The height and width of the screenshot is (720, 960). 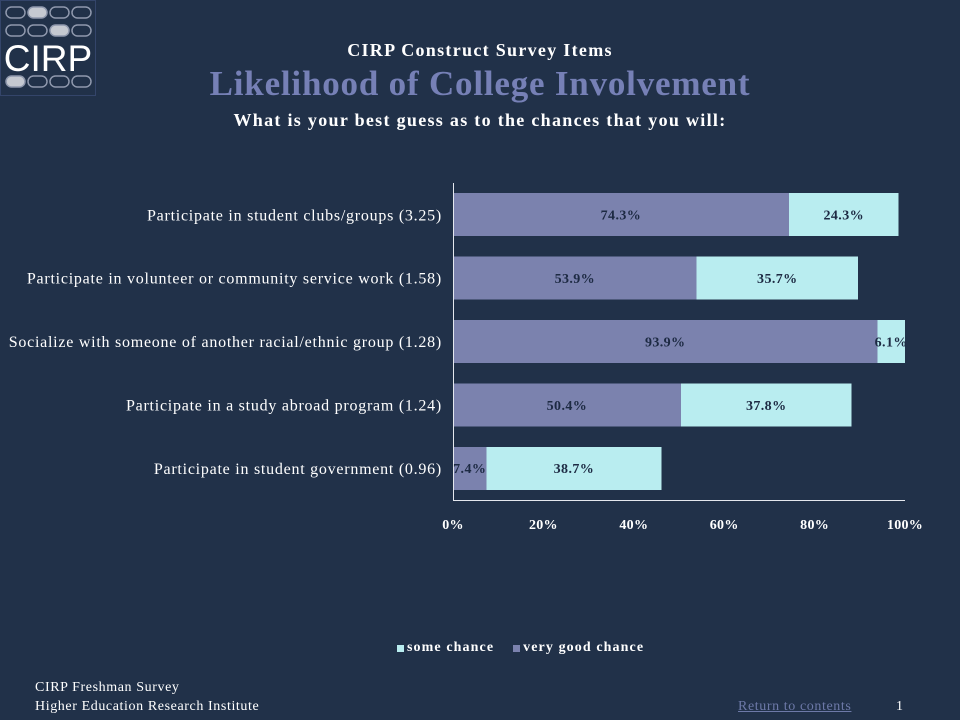 I want to click on bar-participate-in-student-clubs-groups-some-chance, so click(x=843, y=215).